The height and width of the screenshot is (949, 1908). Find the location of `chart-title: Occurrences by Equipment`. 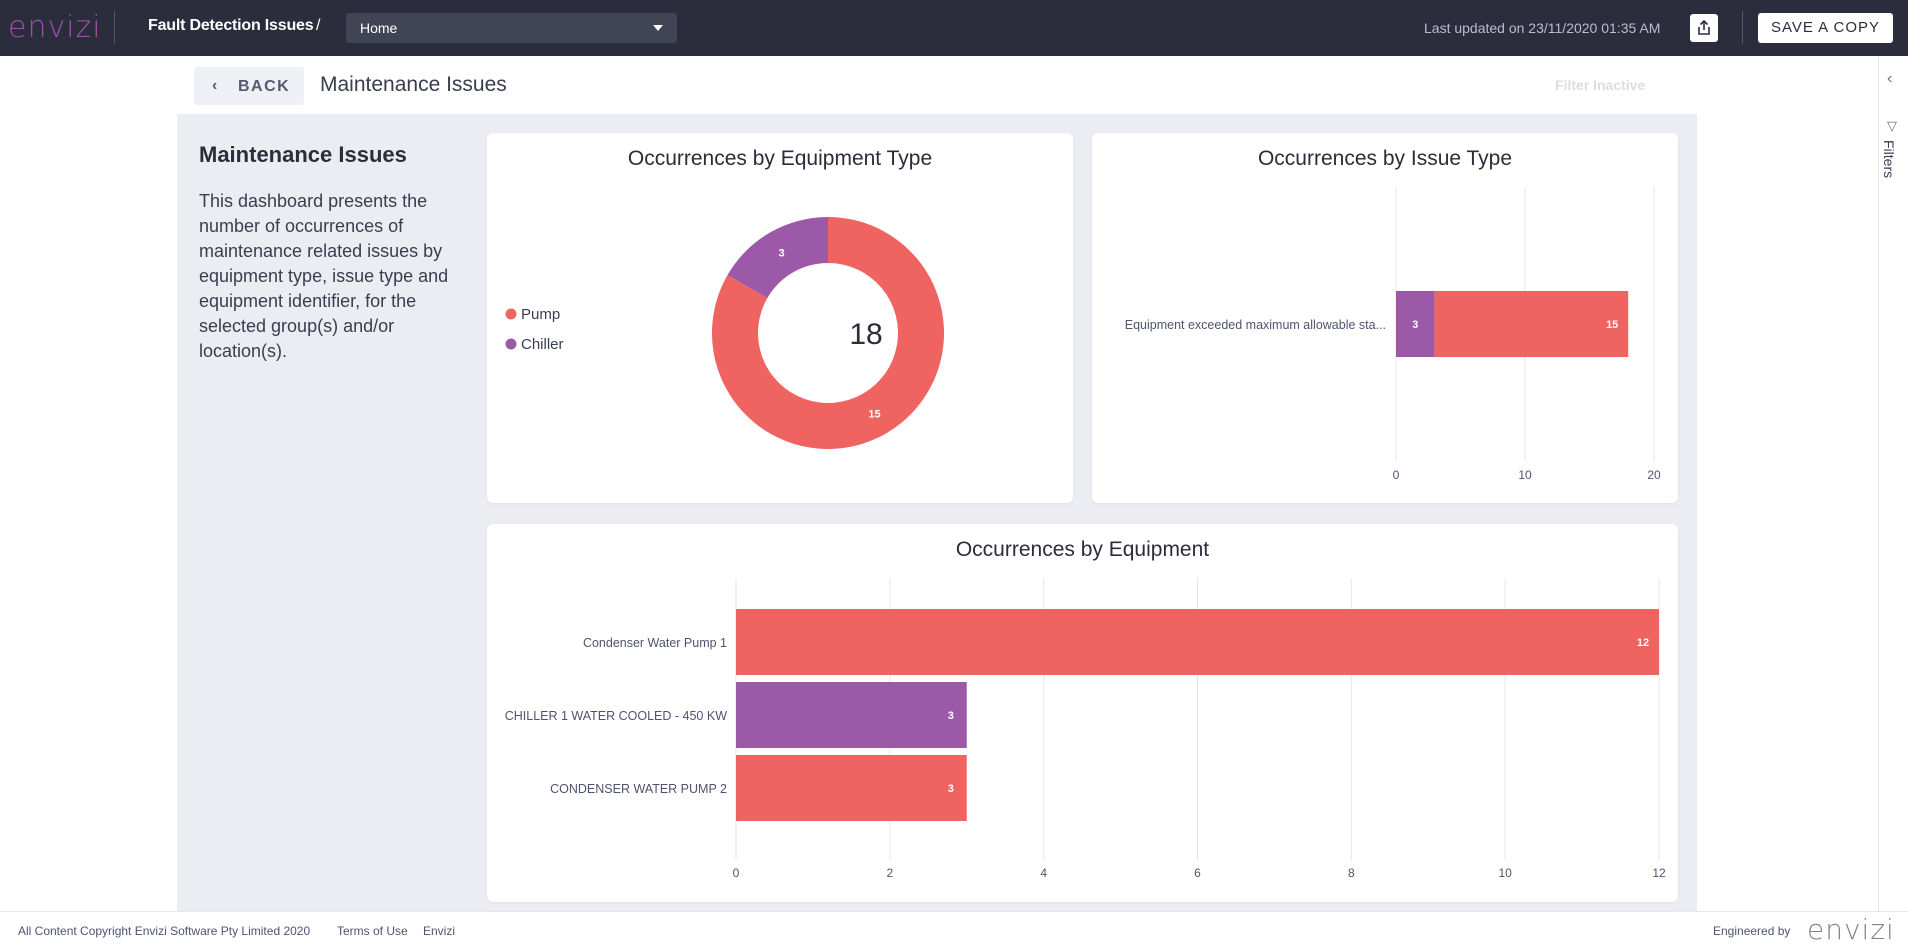

chart-title: Occurrences by Equipment is located at coordinates (1082, 549).